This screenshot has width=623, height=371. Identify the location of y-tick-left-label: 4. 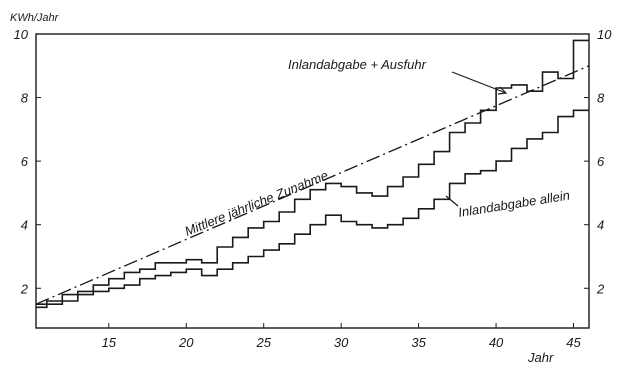
(24, 225).